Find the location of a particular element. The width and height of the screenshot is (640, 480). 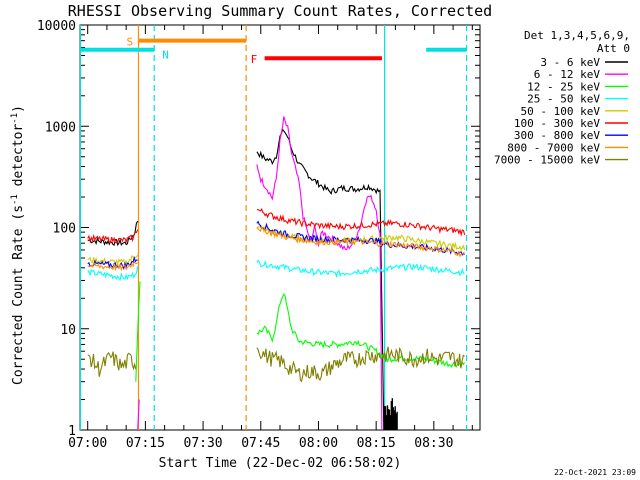

y-tick-label: 10 is located at coordinates (68, 330).